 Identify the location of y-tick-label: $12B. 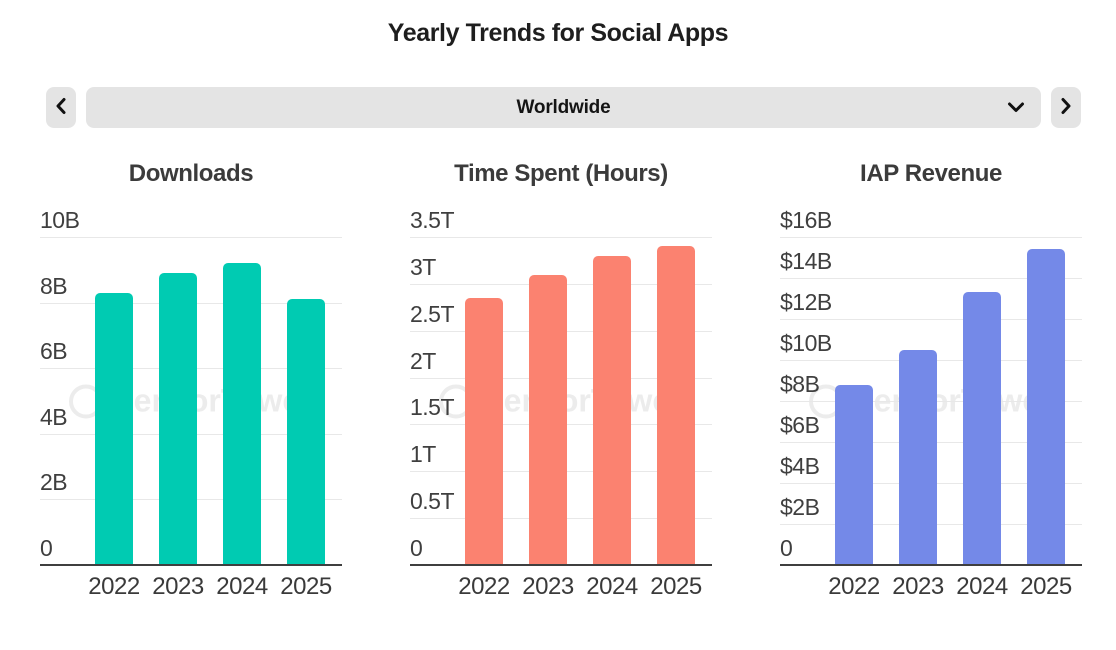
(806, 302).